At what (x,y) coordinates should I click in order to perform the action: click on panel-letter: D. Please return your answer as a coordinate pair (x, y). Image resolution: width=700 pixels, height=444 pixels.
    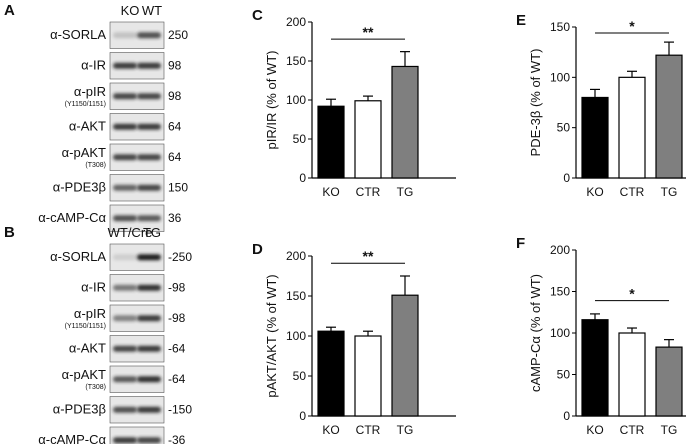
    Looking at the image, I should click on (257, 249).